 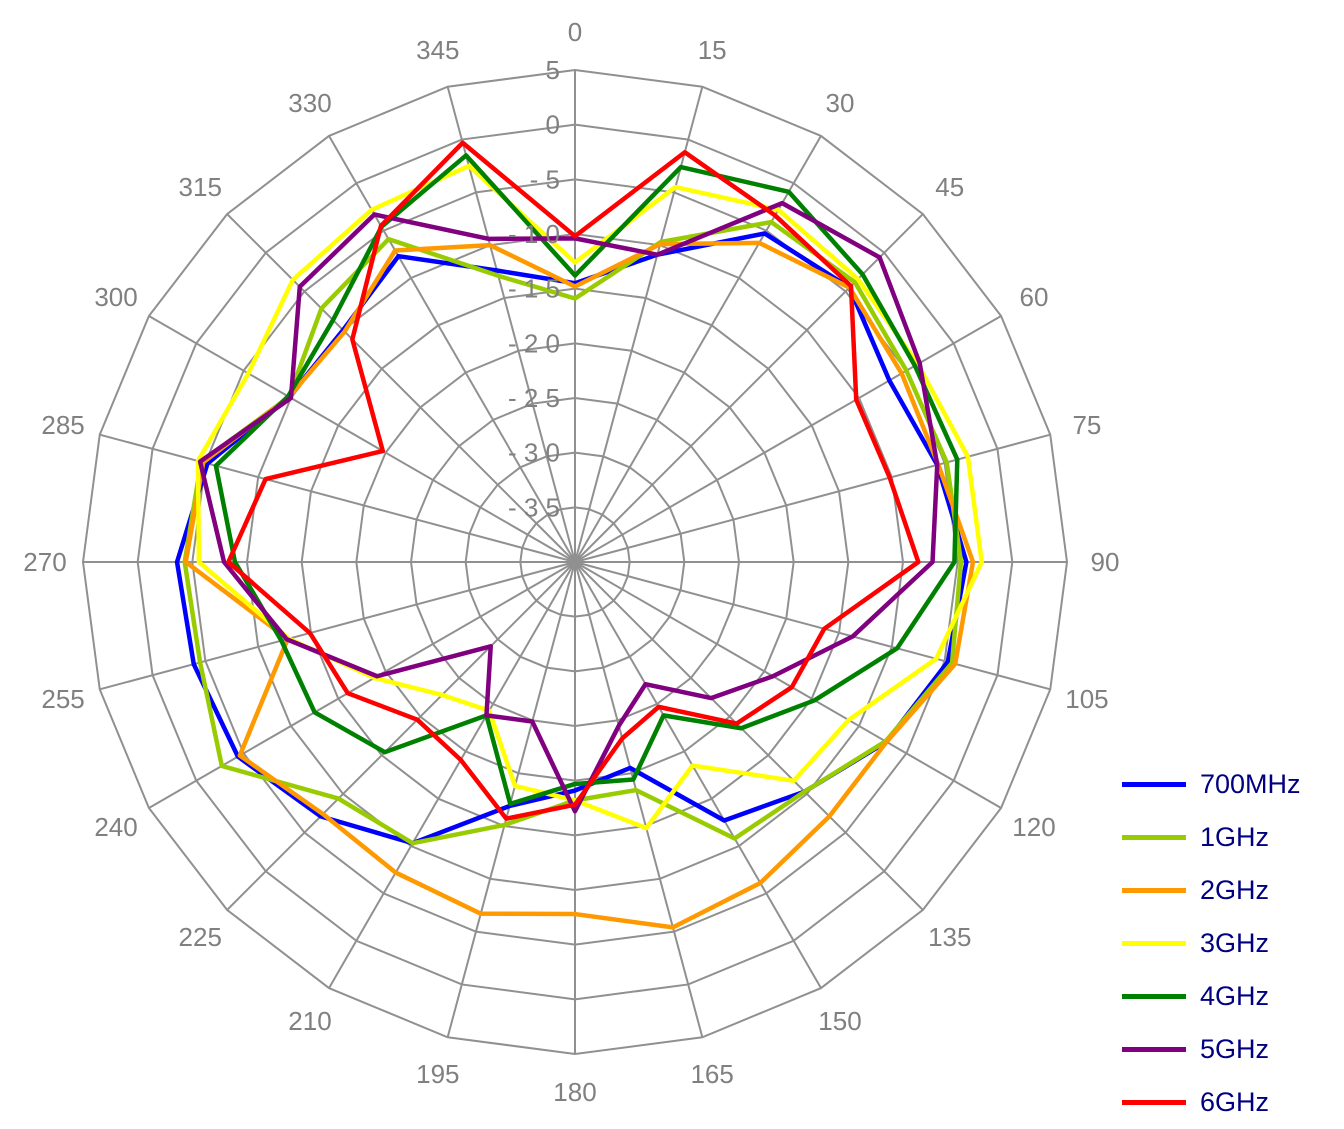 I want to click on legend-item: 6GHz, so click(x=1227, y=1102).